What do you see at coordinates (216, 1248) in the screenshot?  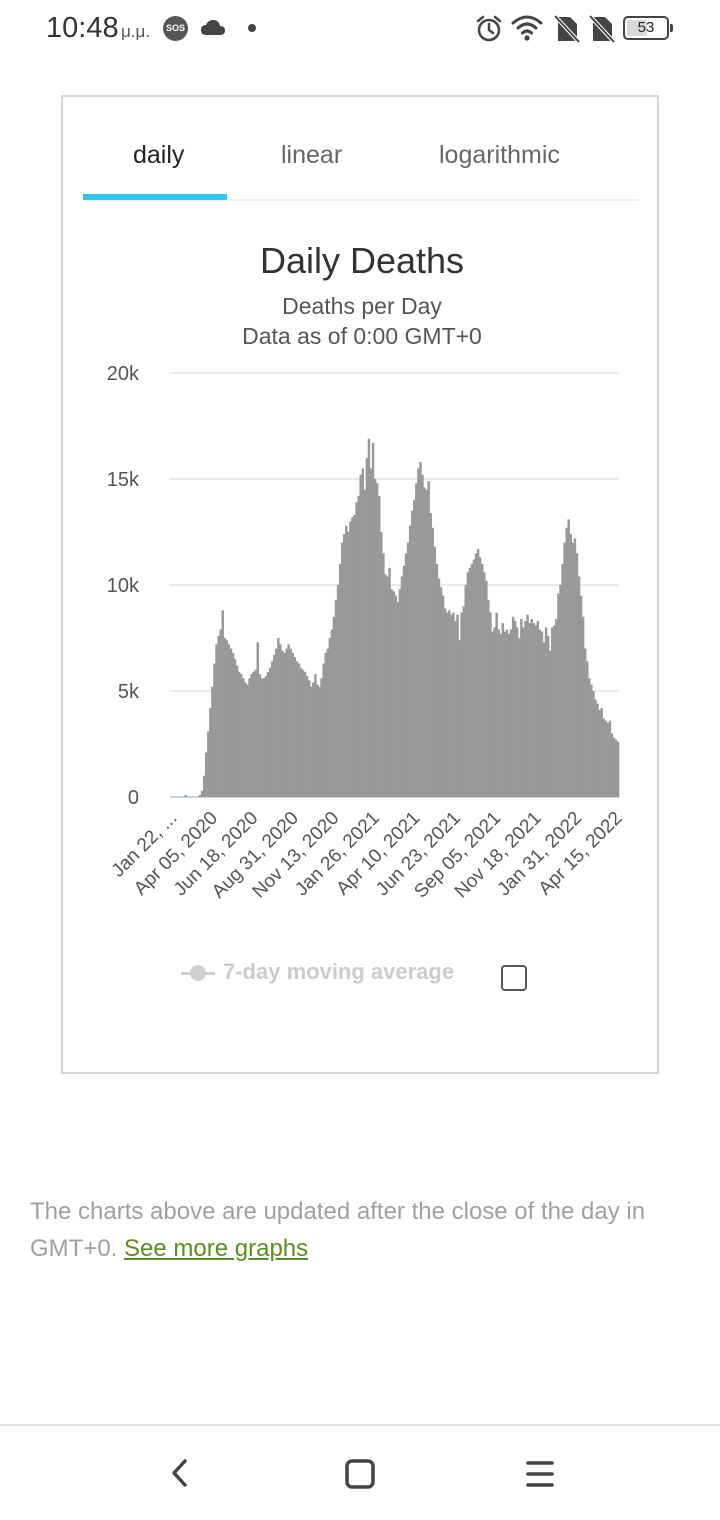 I see `see-more-graphs-link: See more graphs` at bounding box center [216, 1248].